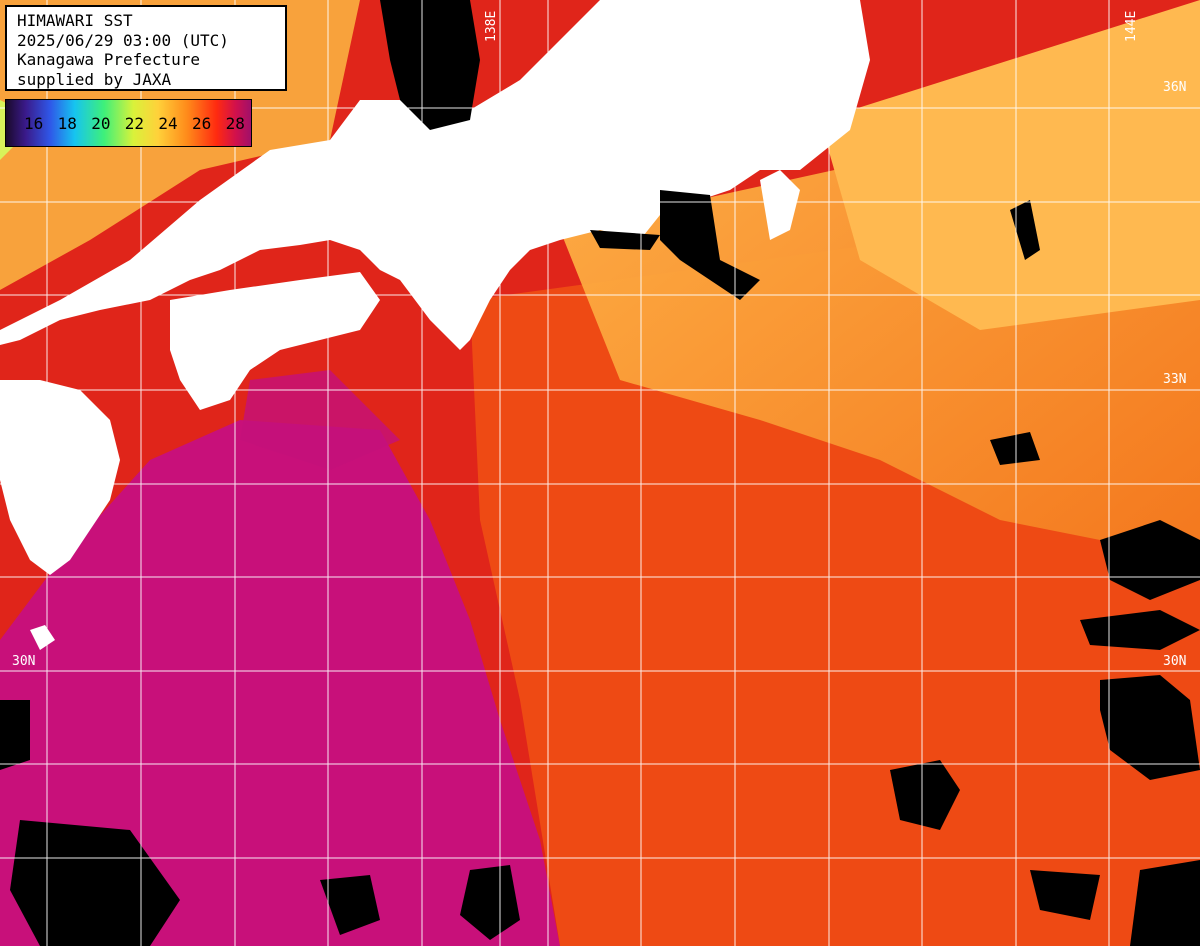 The image size is (1200, 946). Describe the element at coordinates (1175, 379) in the screenshot. I see `lat-label-33n: 33N` at that location.